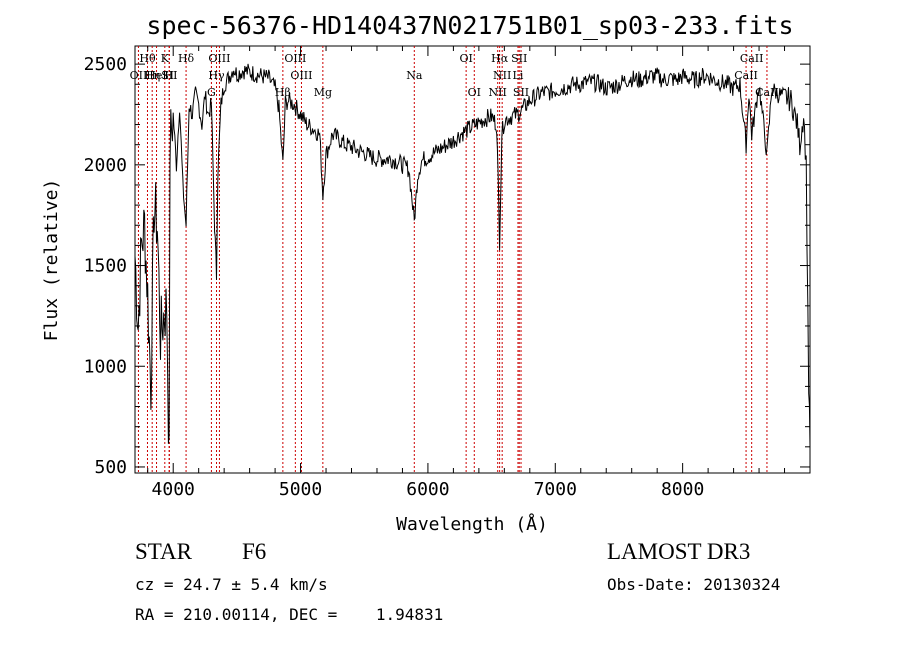 The height and width of the screenshot is (649, 900). Describe the element at coordinates (472, 524) in the screenshot. I see `x-axis-label: Wavelength (Å)` at that location.